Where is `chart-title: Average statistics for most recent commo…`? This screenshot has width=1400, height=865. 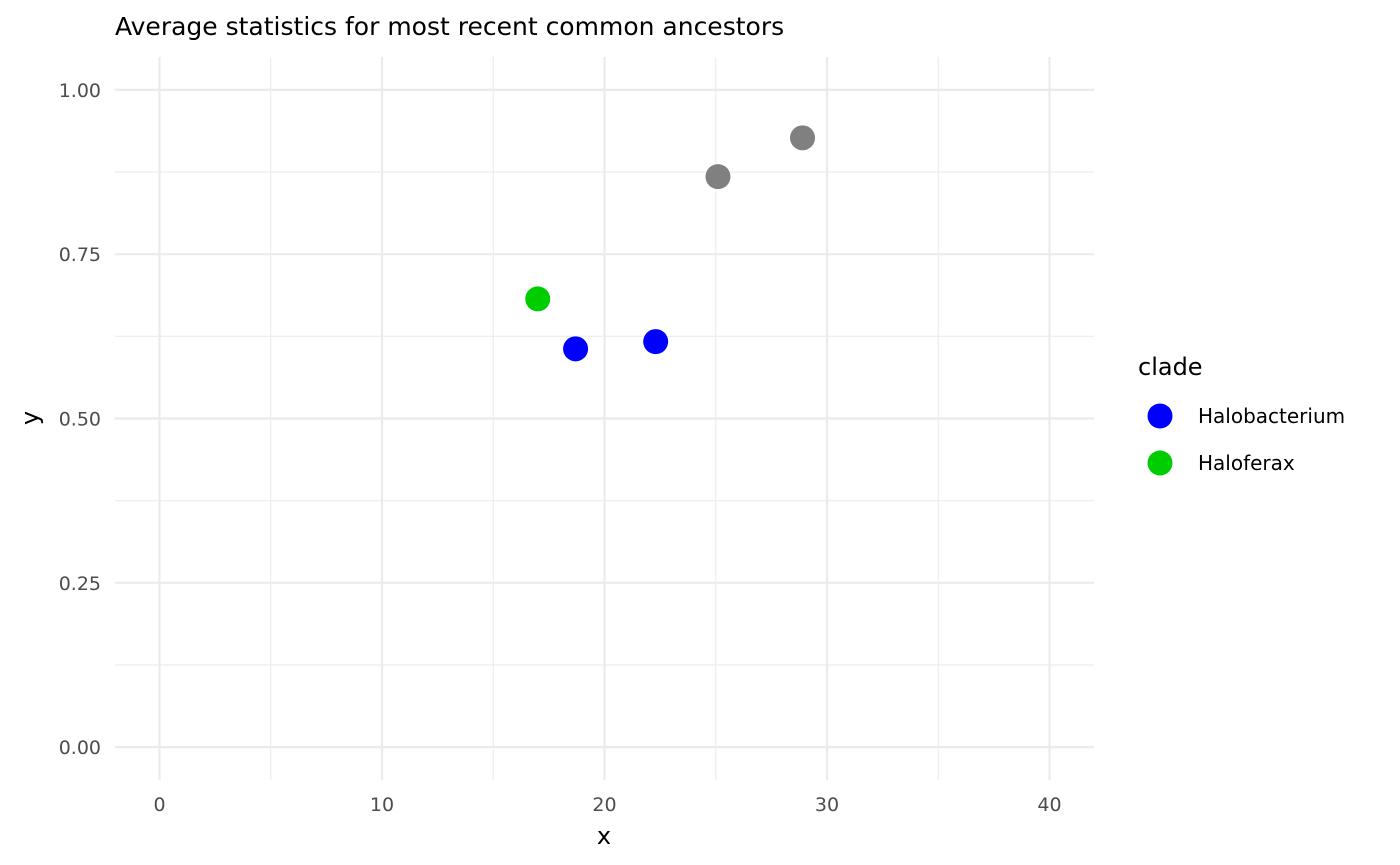
chart-title: Average statistics for most recent commo… is located at coordinates (449, 26).